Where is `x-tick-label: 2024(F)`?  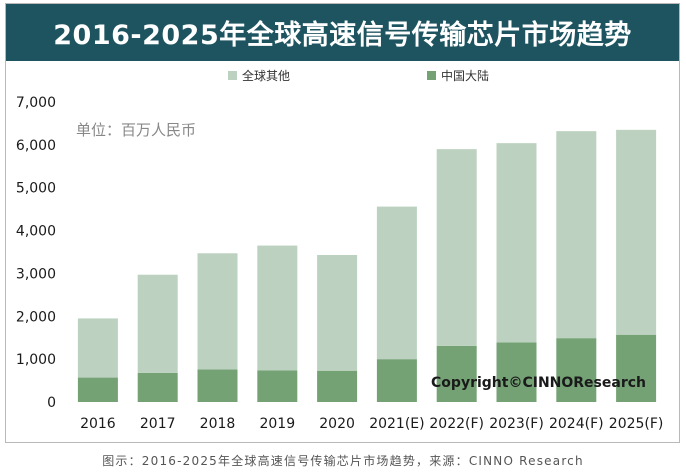 x-tick-label: 2024(F) is located at coordinates (576, 424).